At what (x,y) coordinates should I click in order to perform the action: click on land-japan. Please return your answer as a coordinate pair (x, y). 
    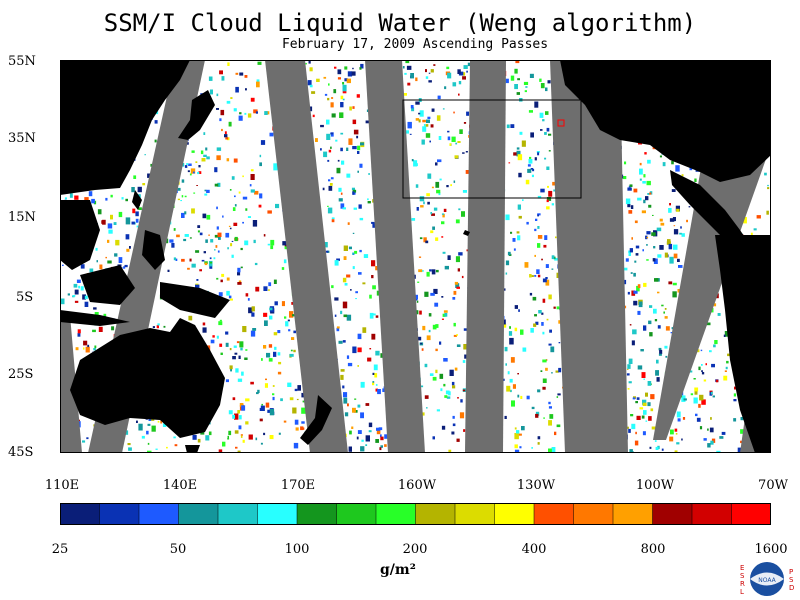
    Looking at the image, I should click on (196, 115).